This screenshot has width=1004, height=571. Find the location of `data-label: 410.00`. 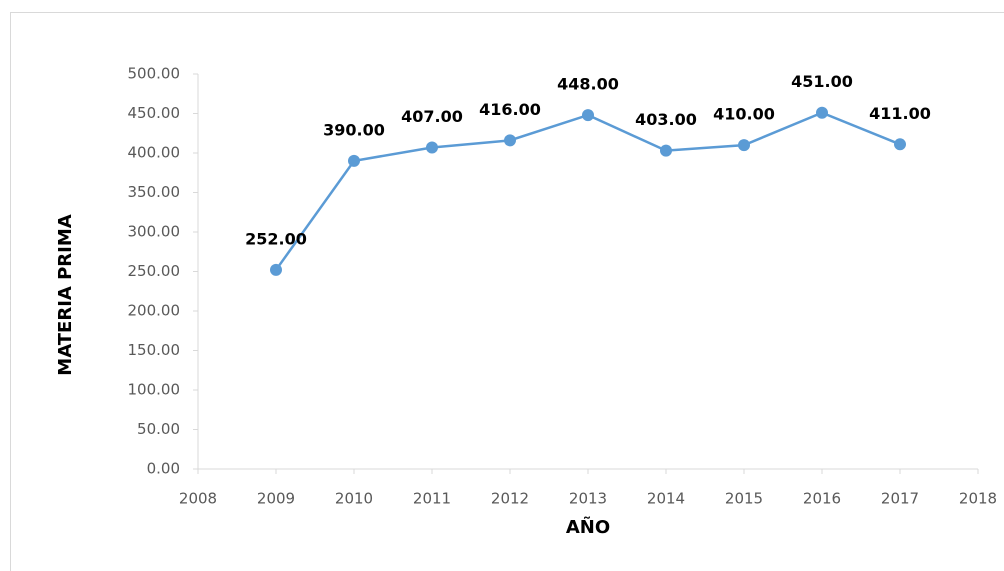

data-label: 410.00 is located at coordinates (744, 114).